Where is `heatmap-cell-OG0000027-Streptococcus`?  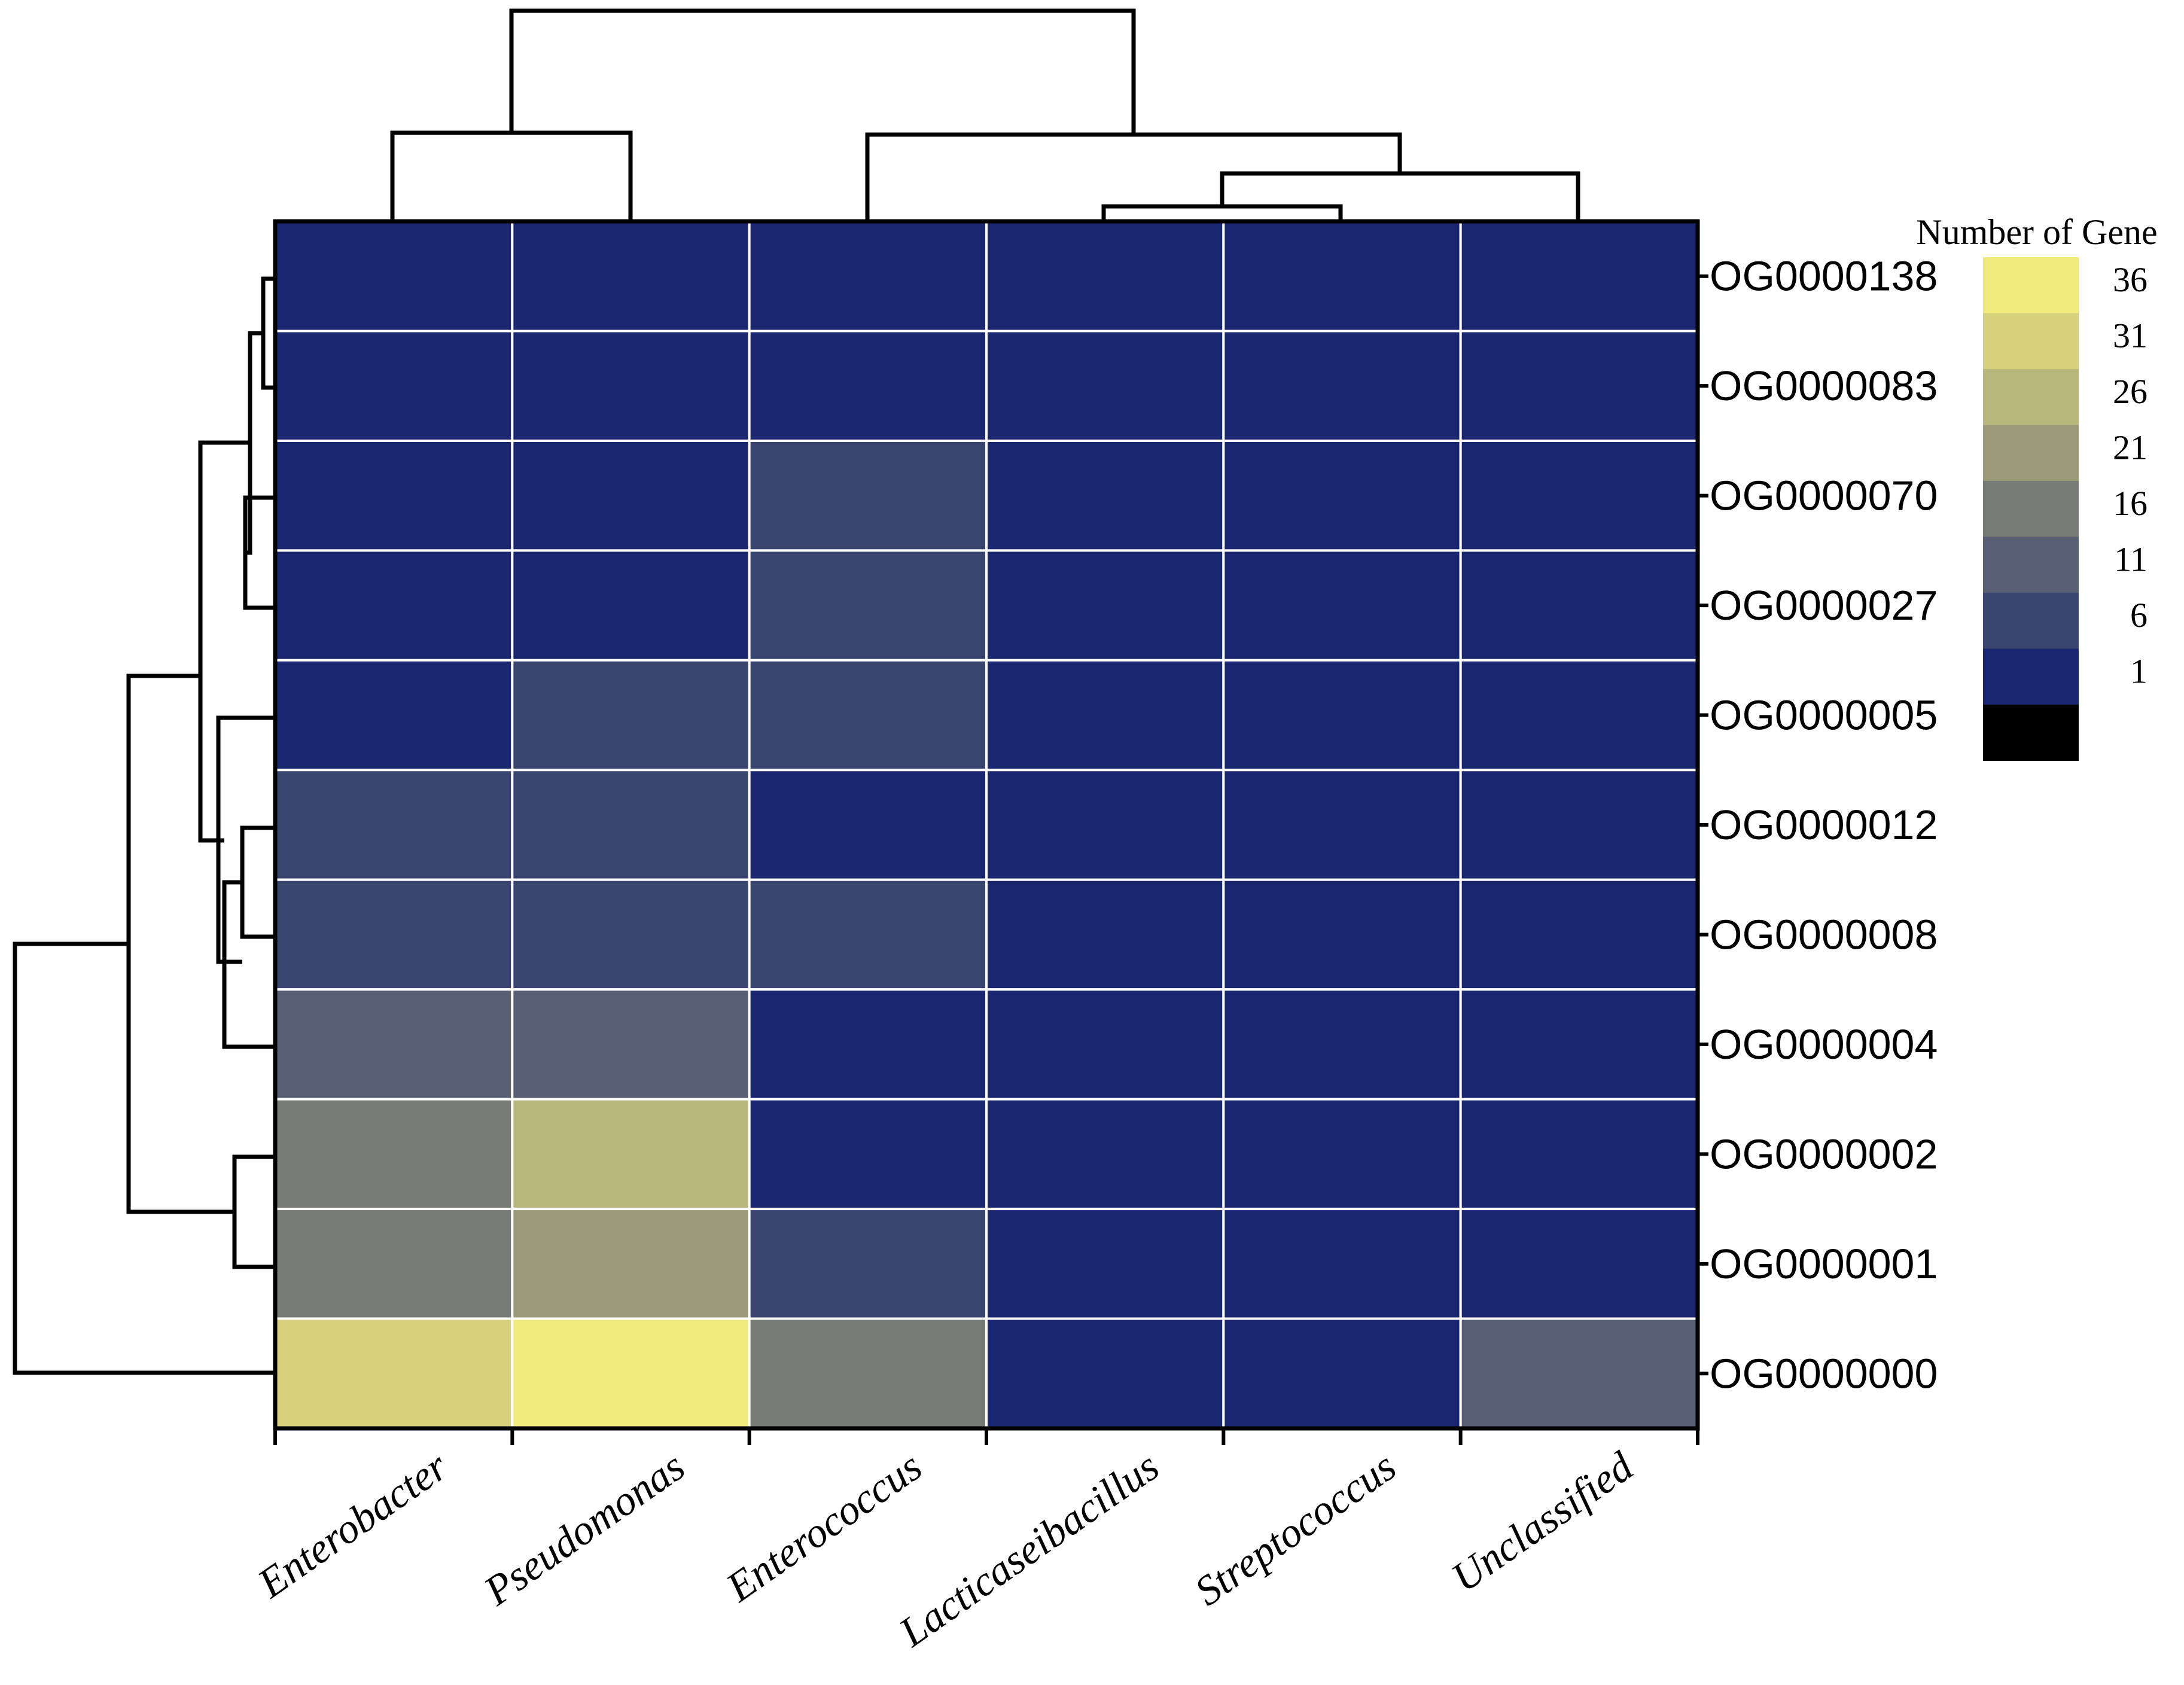
heatmap-cell-OG0000027-Streptococcus is located at coordinates (1342, 605).